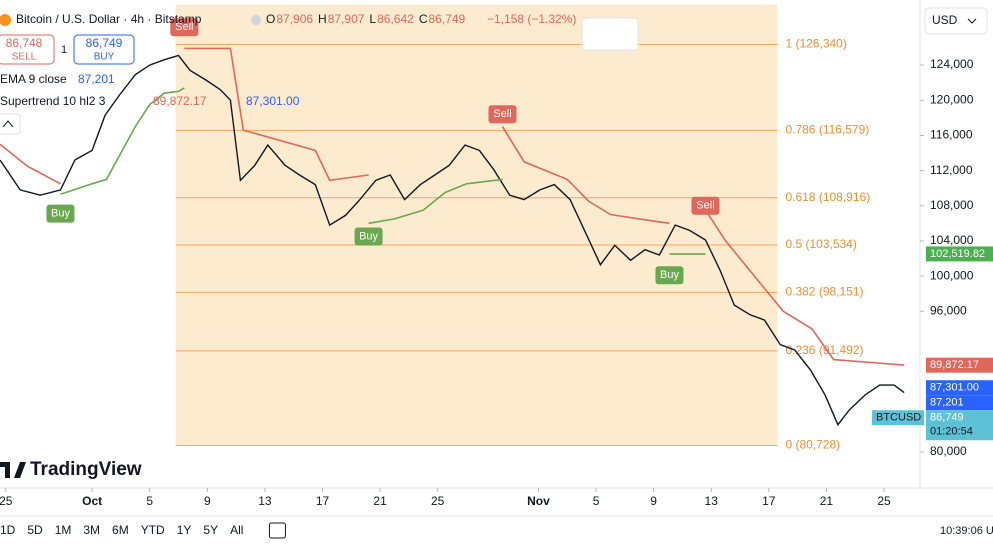 The height and width of the screenshot is (558, 993). I want to click on range-button: 1M, so click(63, 530).